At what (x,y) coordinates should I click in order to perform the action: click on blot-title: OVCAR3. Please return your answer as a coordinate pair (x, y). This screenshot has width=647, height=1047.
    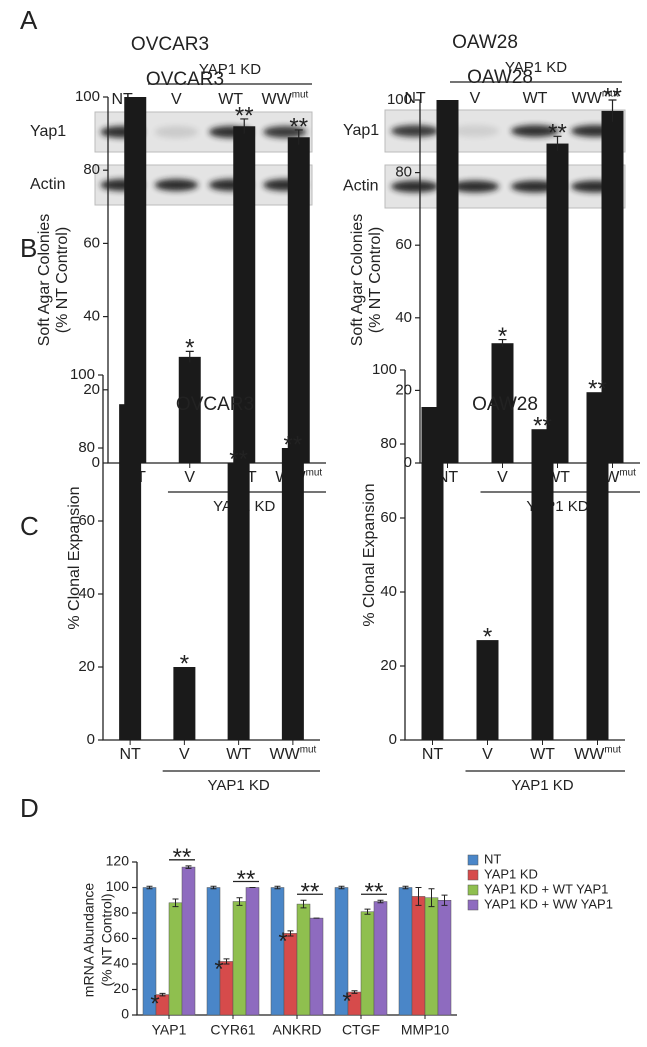
    Looking at the image, I should click on (170, 44).